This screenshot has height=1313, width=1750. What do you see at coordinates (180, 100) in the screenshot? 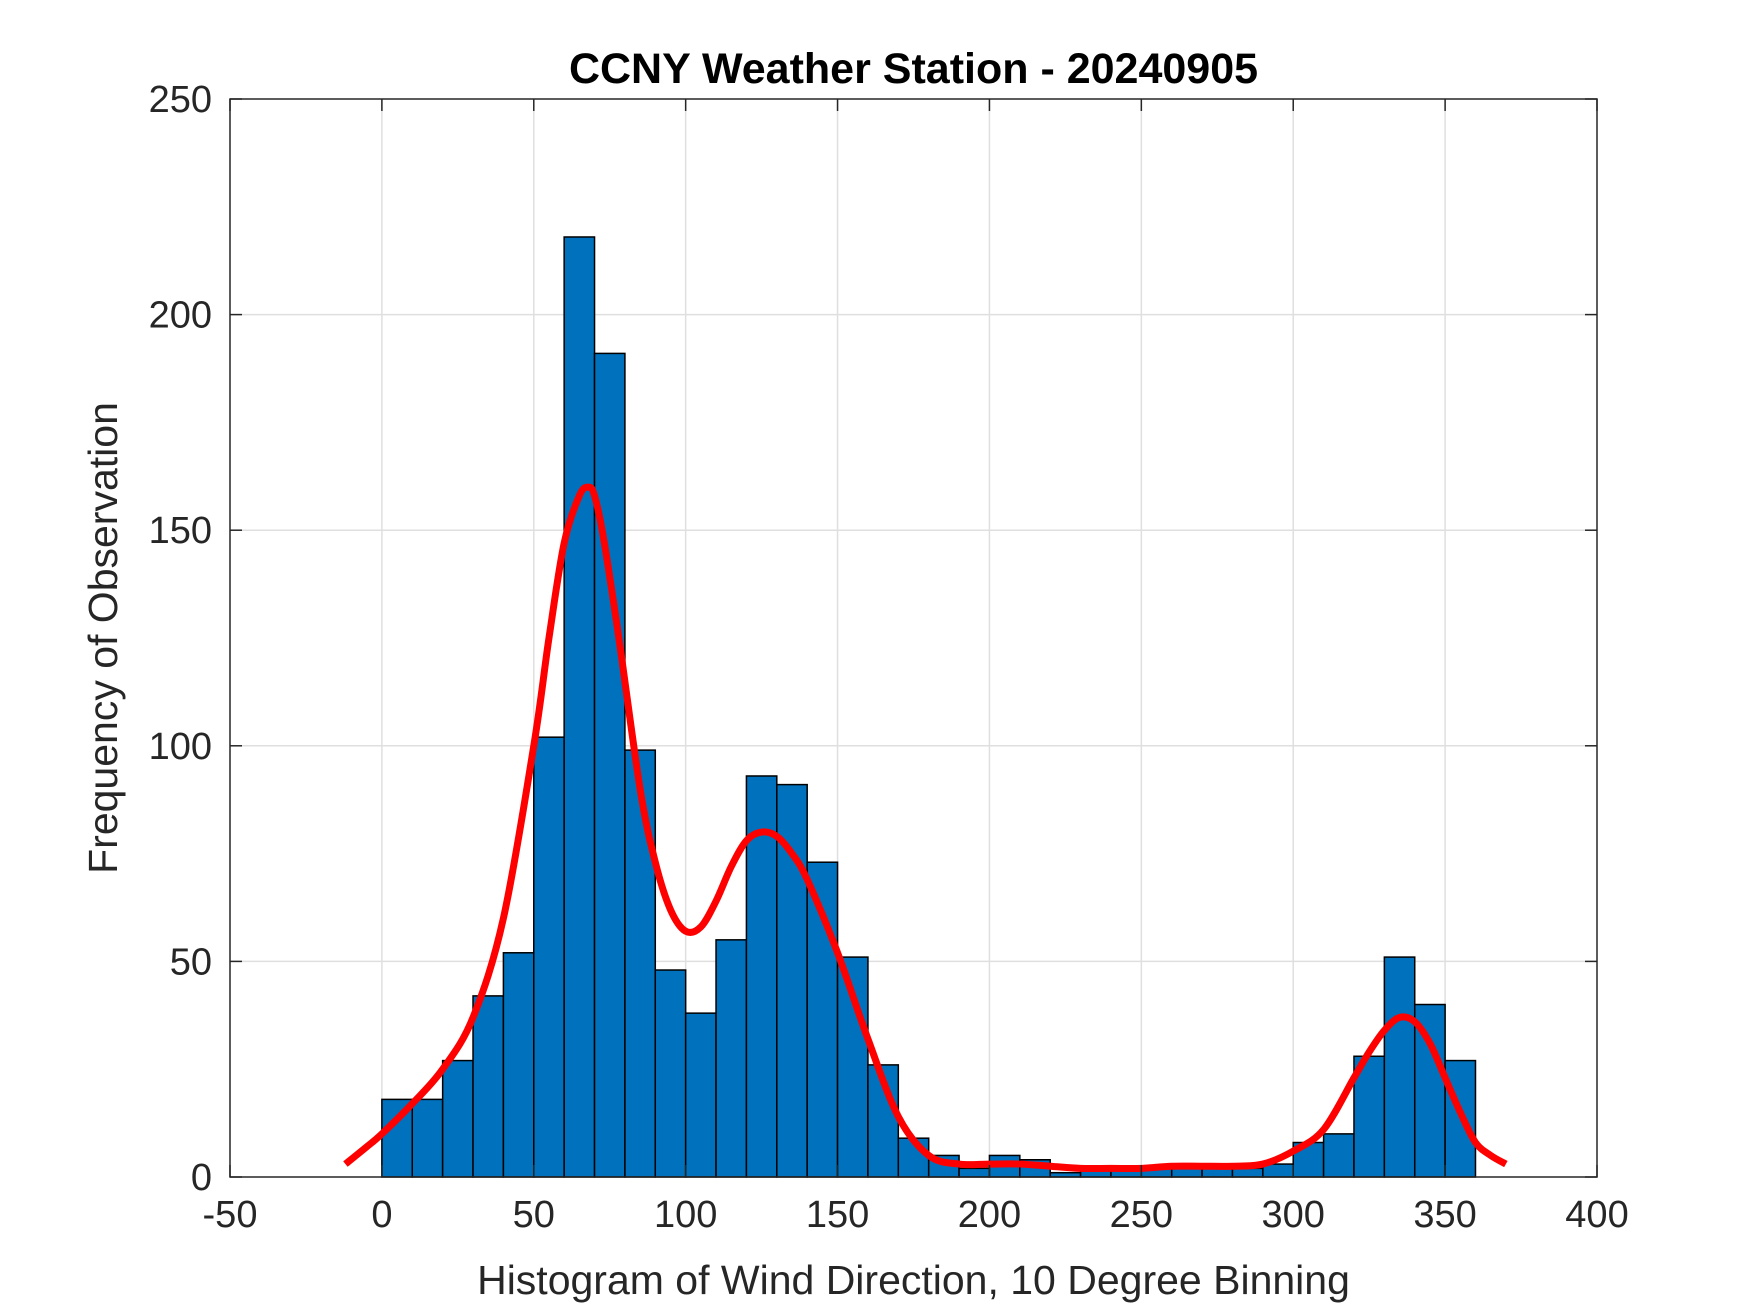
I see `y-tick-label: 250` at bounding box center [180, 100].